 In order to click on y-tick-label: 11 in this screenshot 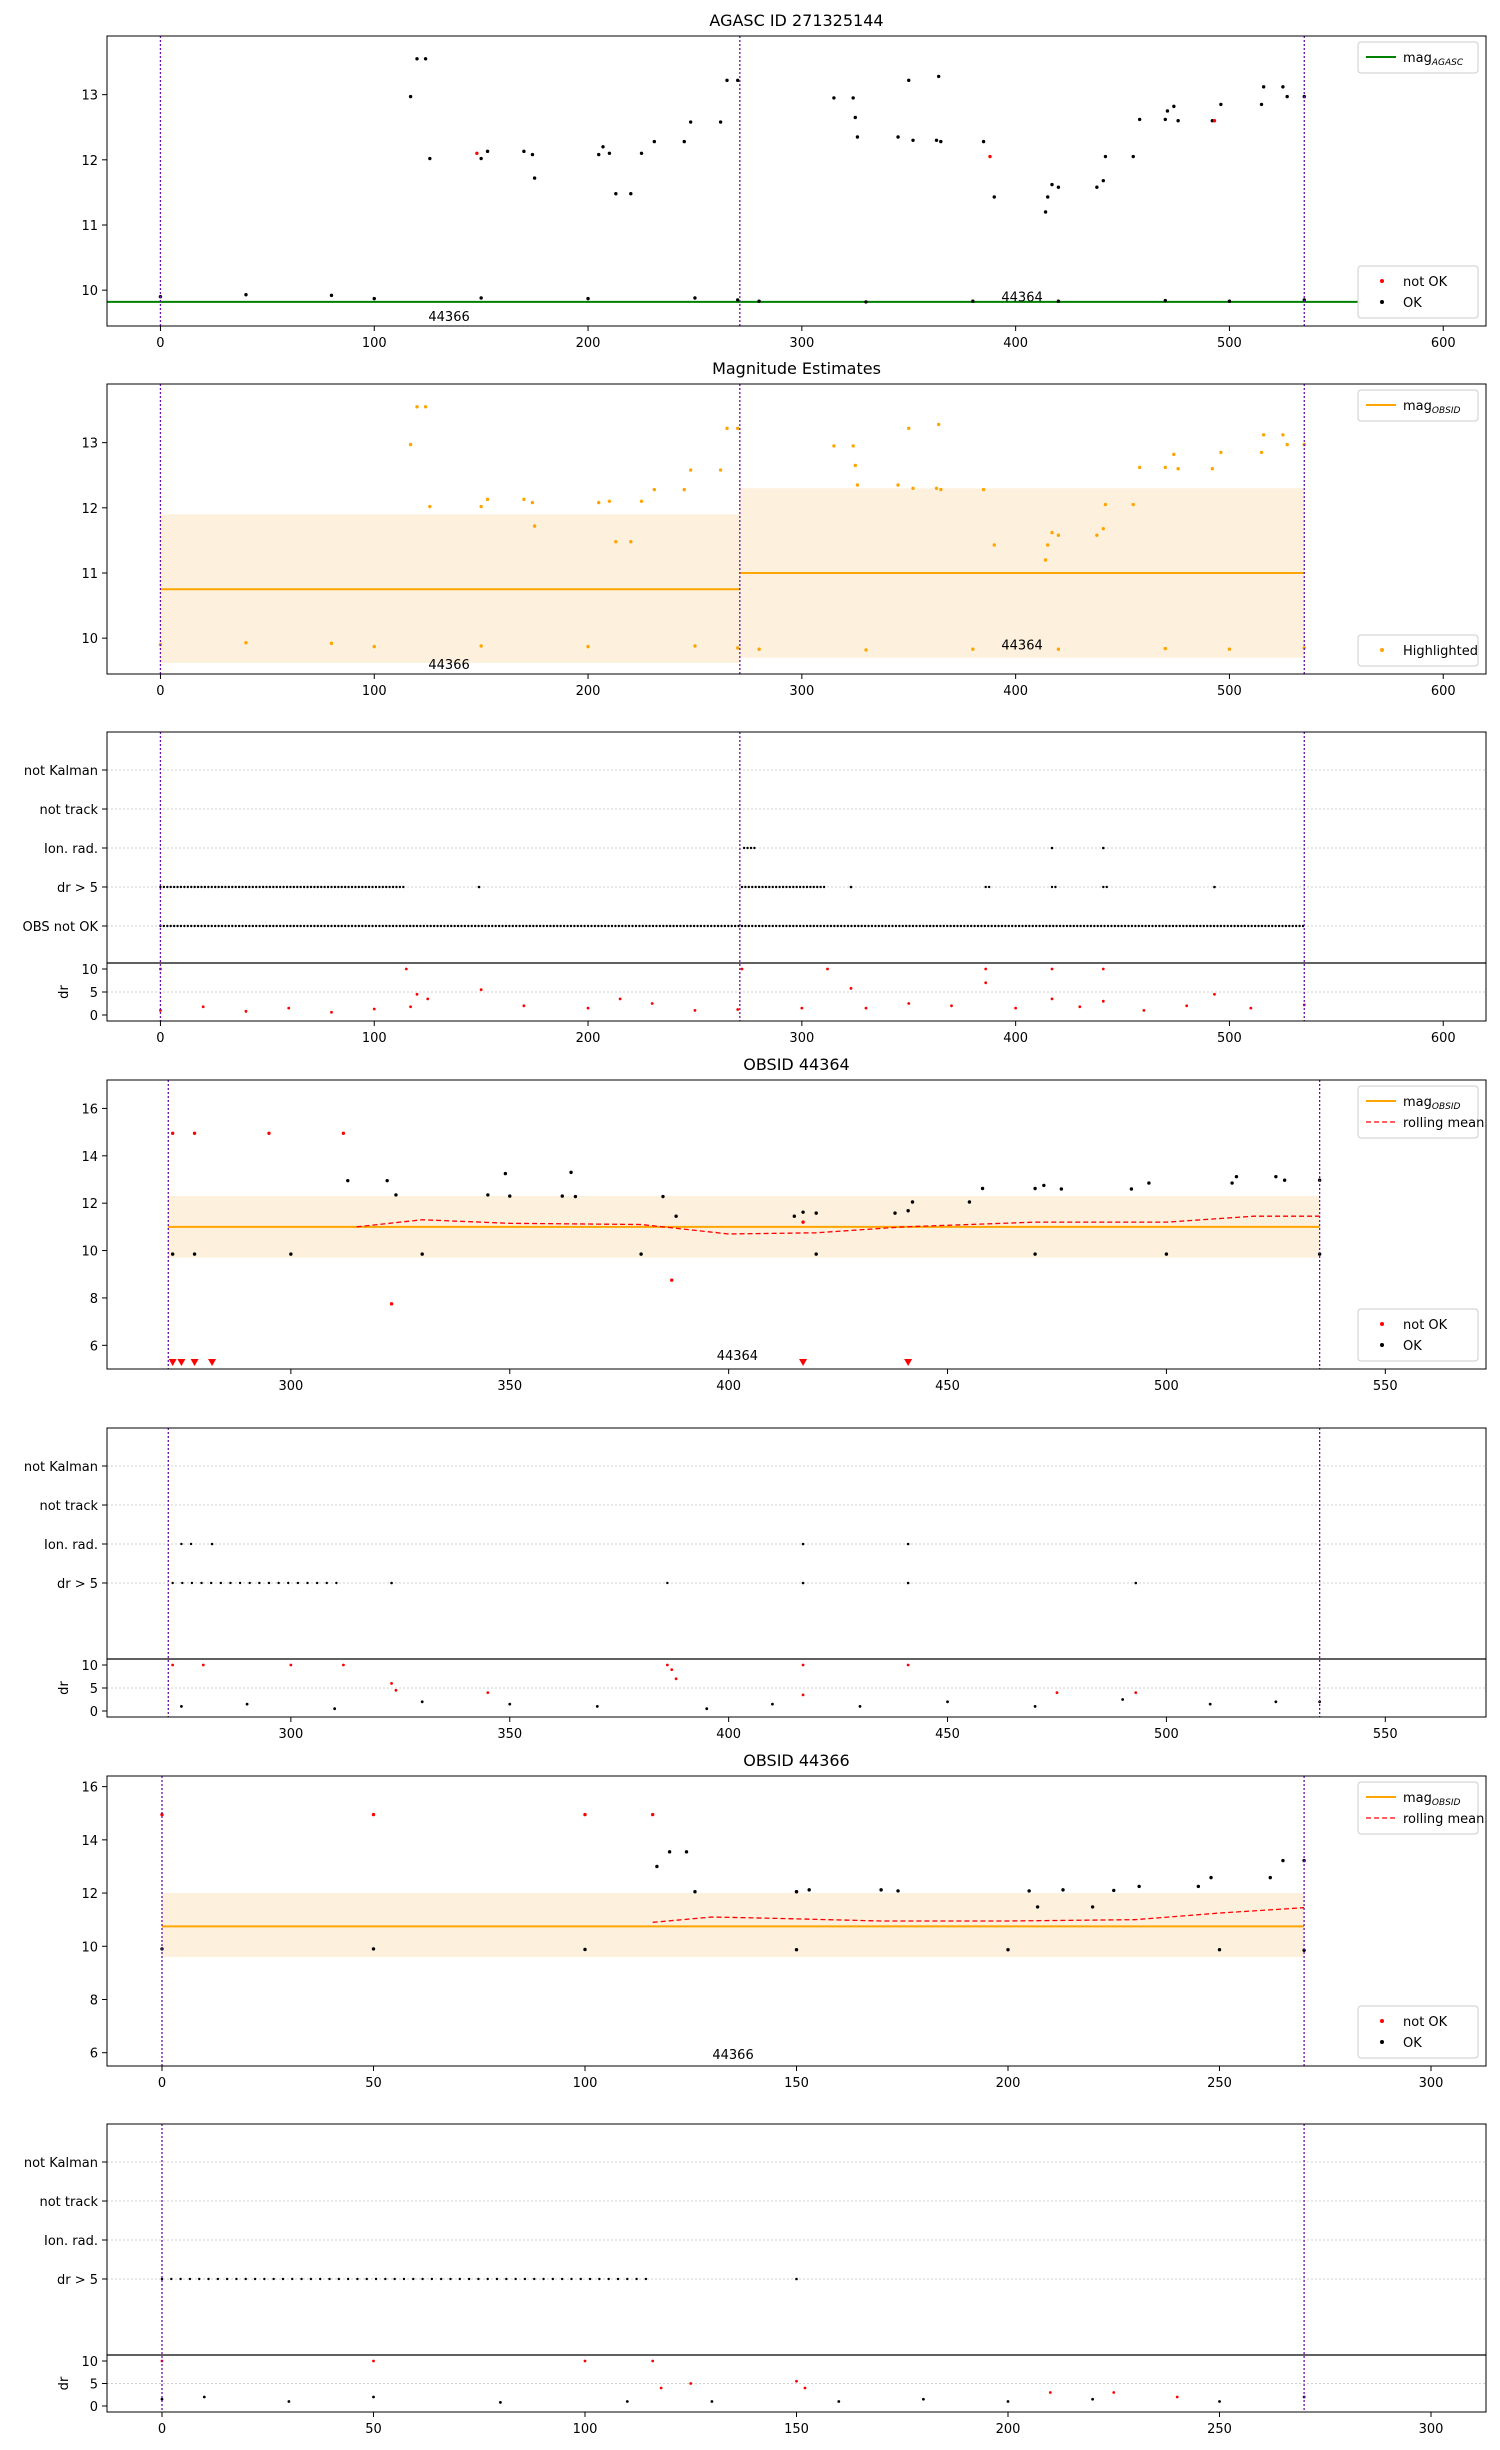, I will do `click(89, 226)`.